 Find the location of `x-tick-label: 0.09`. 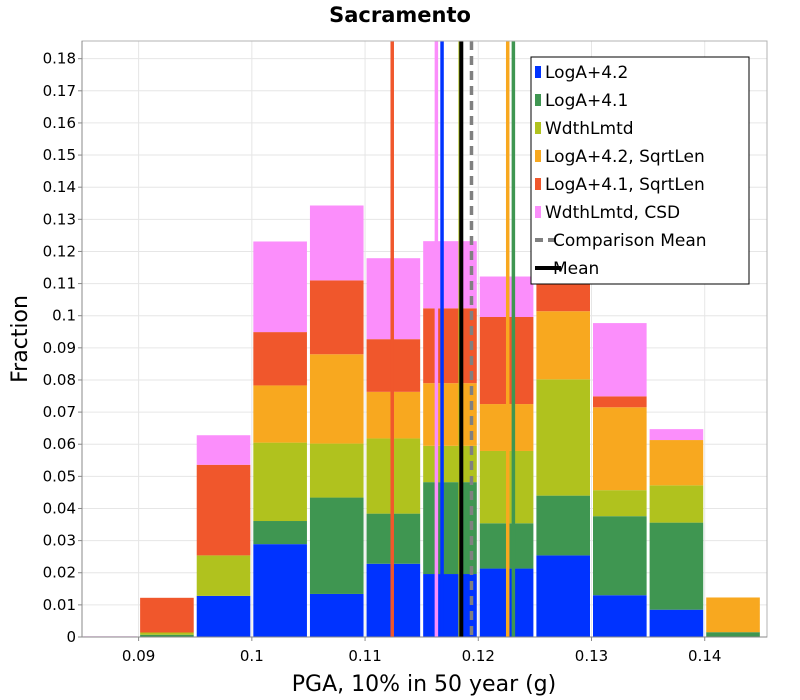

x-tick-label: 0.09 is located at coordinates (138, 656).